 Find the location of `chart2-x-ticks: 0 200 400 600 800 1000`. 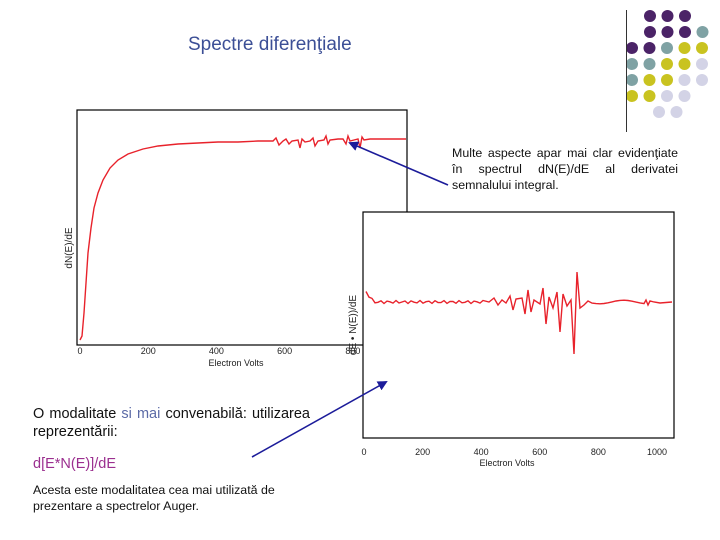

chart2-x-ticks: 0 200 400 600 800 1000 is located at coordinates (514, 452).